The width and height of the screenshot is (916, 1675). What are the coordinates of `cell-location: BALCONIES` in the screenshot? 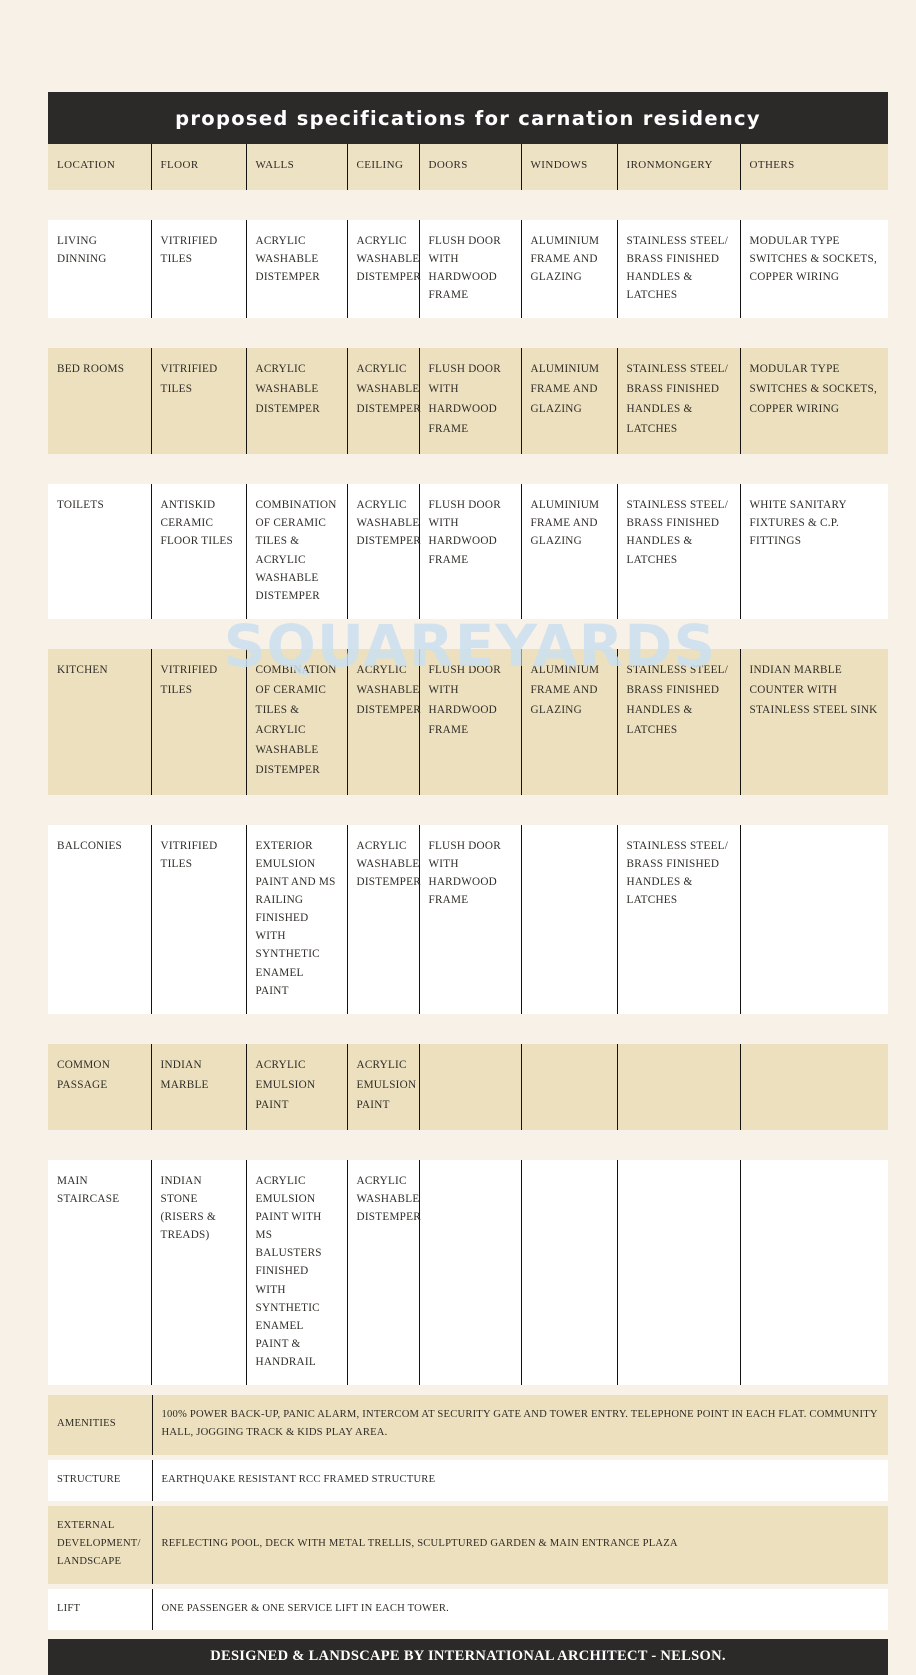 It's located at (100, 919).